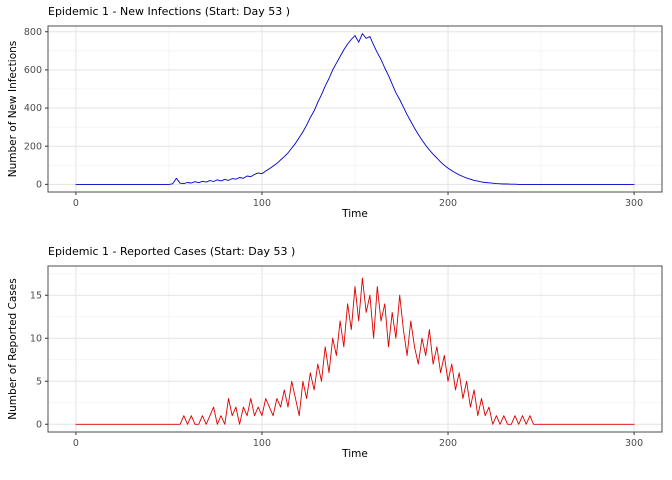  Describe the element at coordinates (13, 349) in the screenshot. I see `y-axis-label-reported-cases: Number of Reported Cases` at that location.